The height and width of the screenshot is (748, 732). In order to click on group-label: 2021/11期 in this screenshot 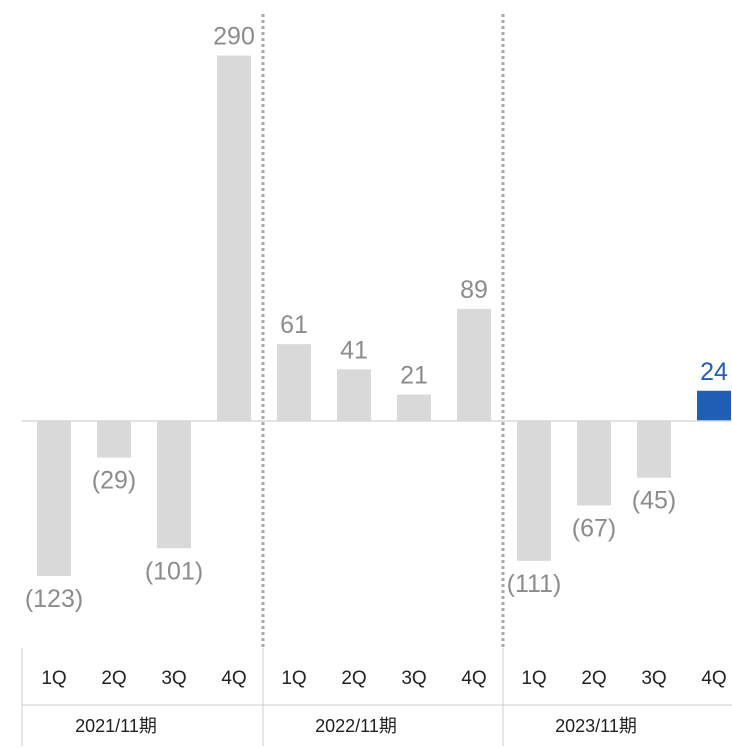, I will do `click(116, 726)`.